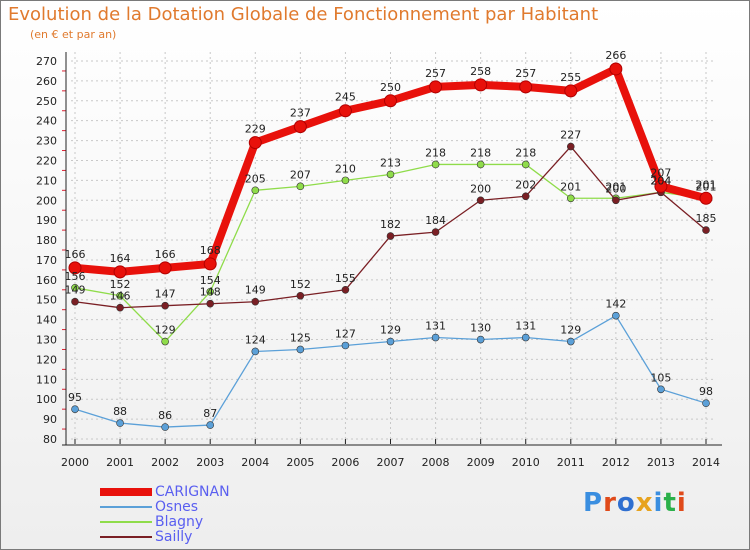 This screenshot has width=750, height=550. What do you see at coordinates (46, 200) in the screenshot?
I see `y-tick-label: 200` at bounding box center [46, 200].